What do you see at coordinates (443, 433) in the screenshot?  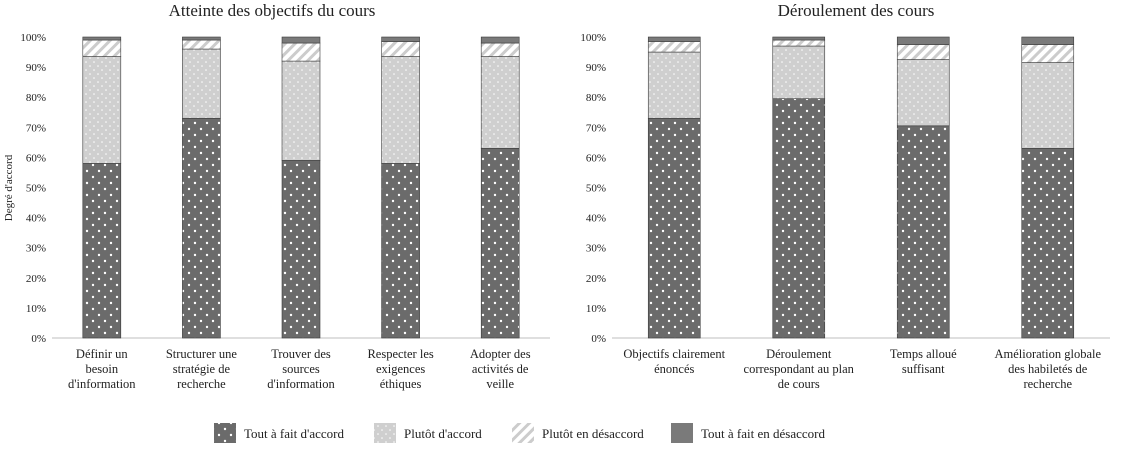 I see `legend-label-plutot-accord: Plutôt d'accord` at bounding box center [443, 433].